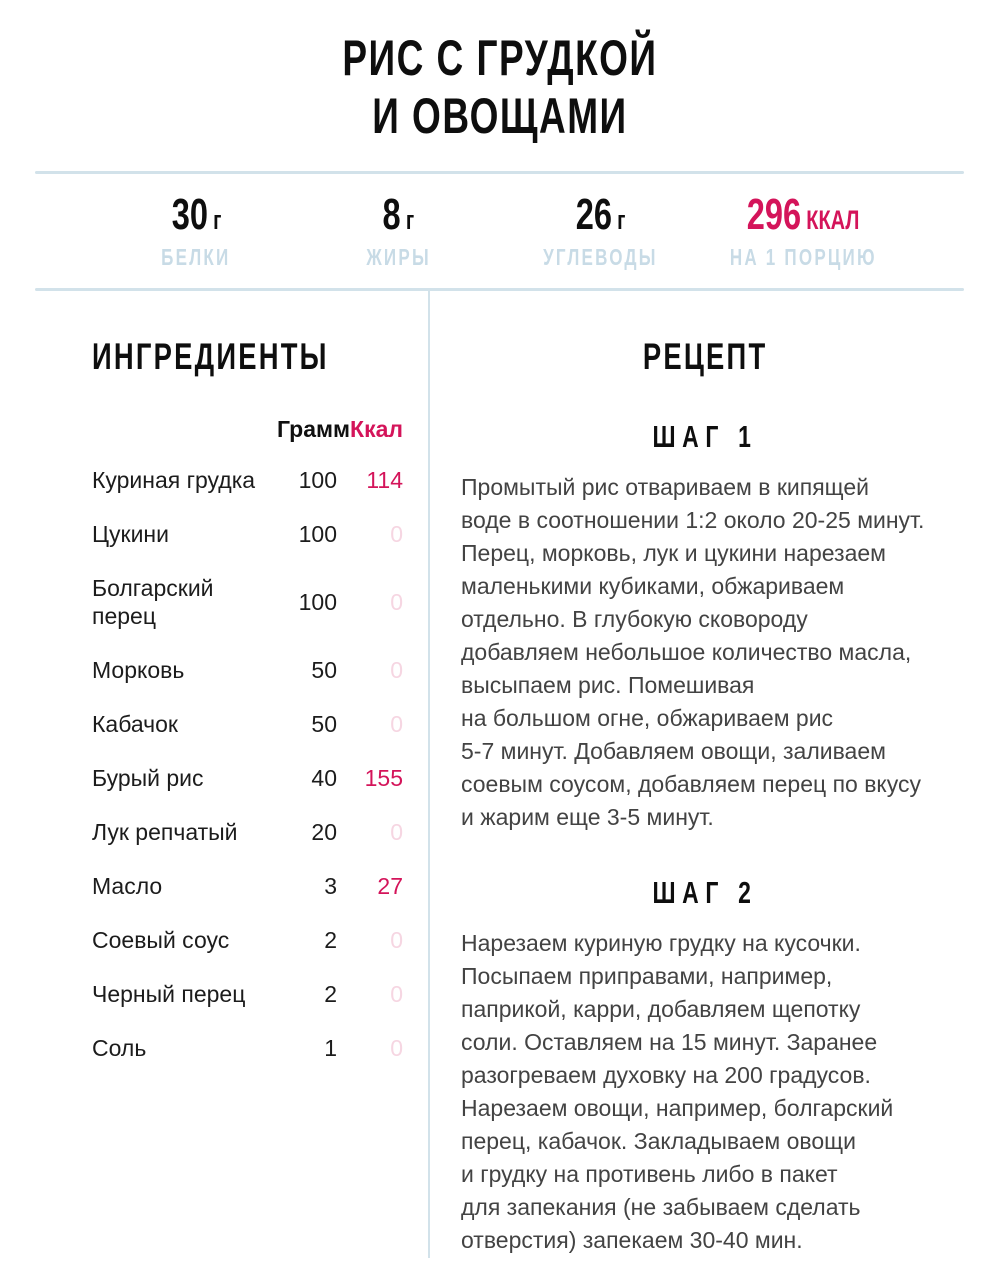 Image resolution: width=999 pixels, height=1280 pixels. Describe the element at coordinates (429, 774) in the screenshot. I see `column-divider` at that location.